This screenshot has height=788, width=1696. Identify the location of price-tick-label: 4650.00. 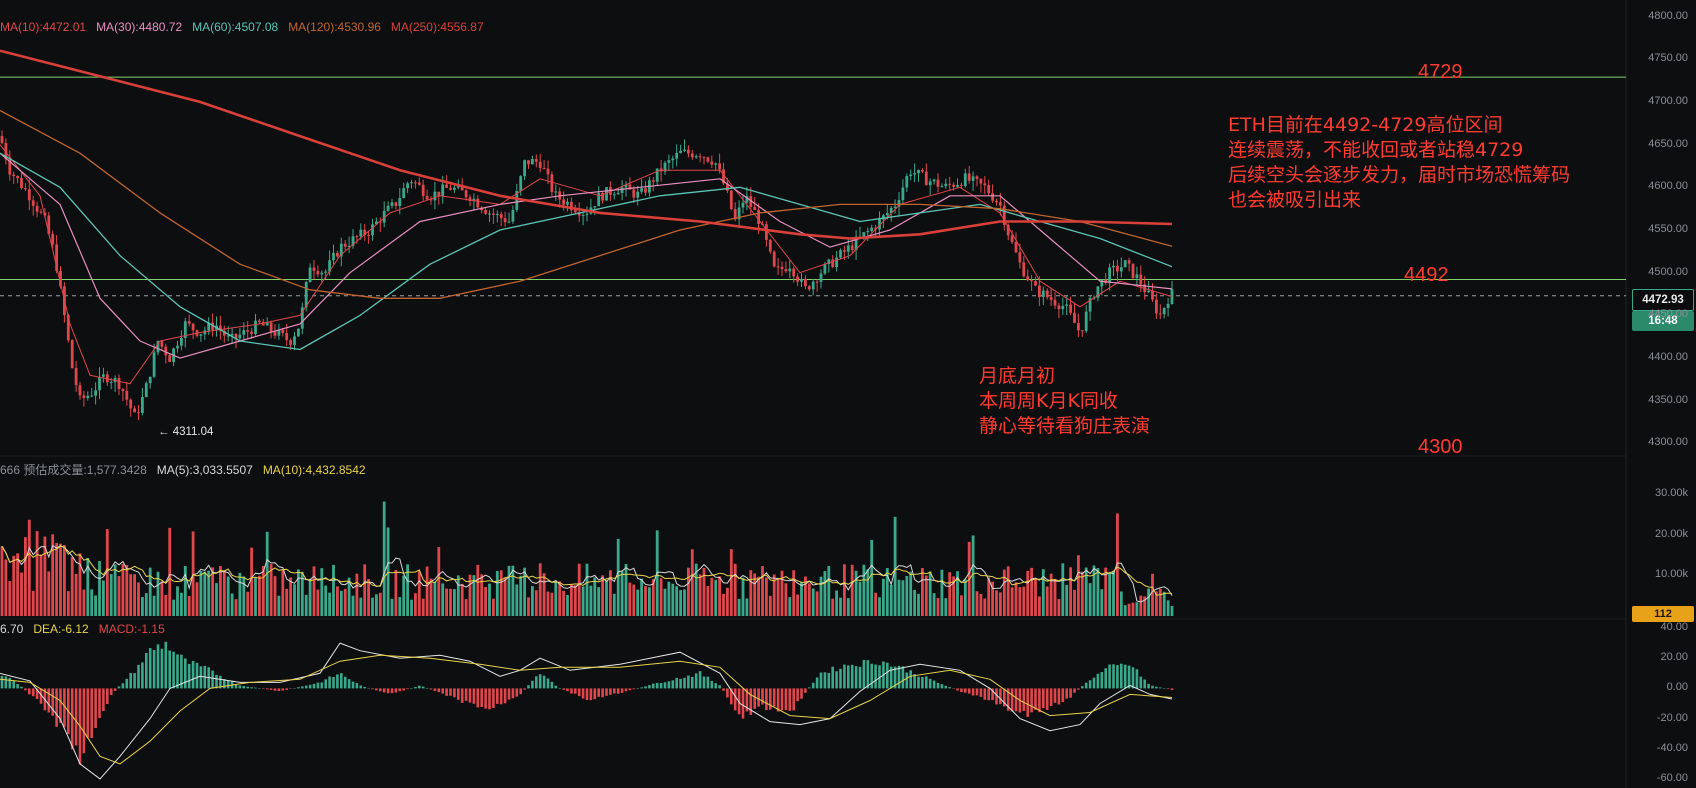
(1668, 143).